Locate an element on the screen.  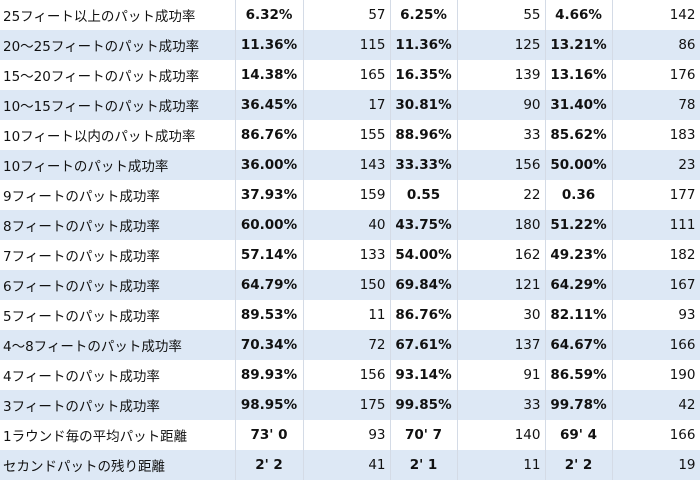
stat-value: 89.93% is located at coordinates (269, 375).